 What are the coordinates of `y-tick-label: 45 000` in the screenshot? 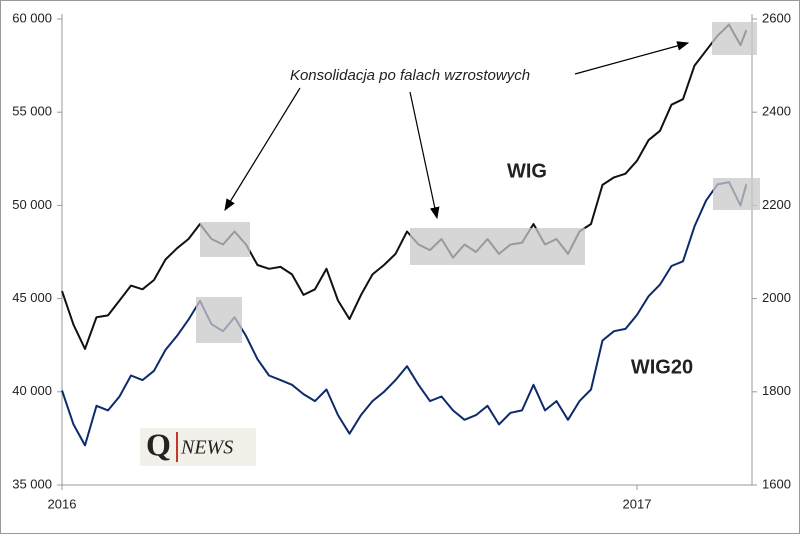 It's located at (32, 297).